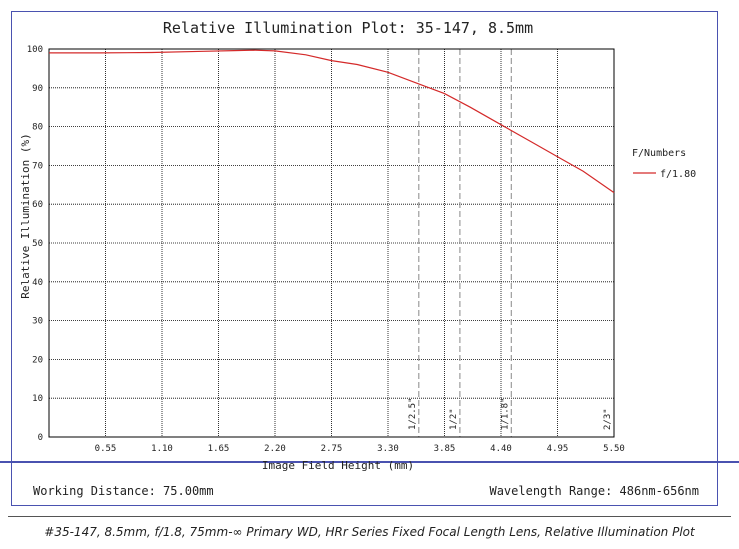 This screenshot has width=739, height=549. Describe the element at coordinates (37, 283) in the screenshot. I see `y-tick-label: 40` at that location.